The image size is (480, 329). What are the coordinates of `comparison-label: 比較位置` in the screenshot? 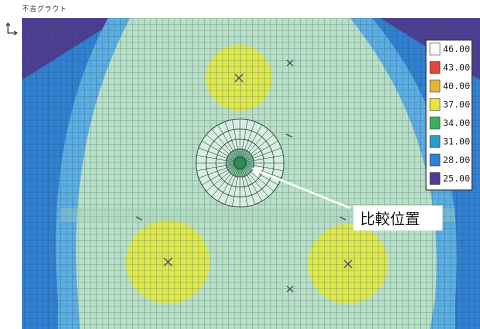 It's located at (390, 219).